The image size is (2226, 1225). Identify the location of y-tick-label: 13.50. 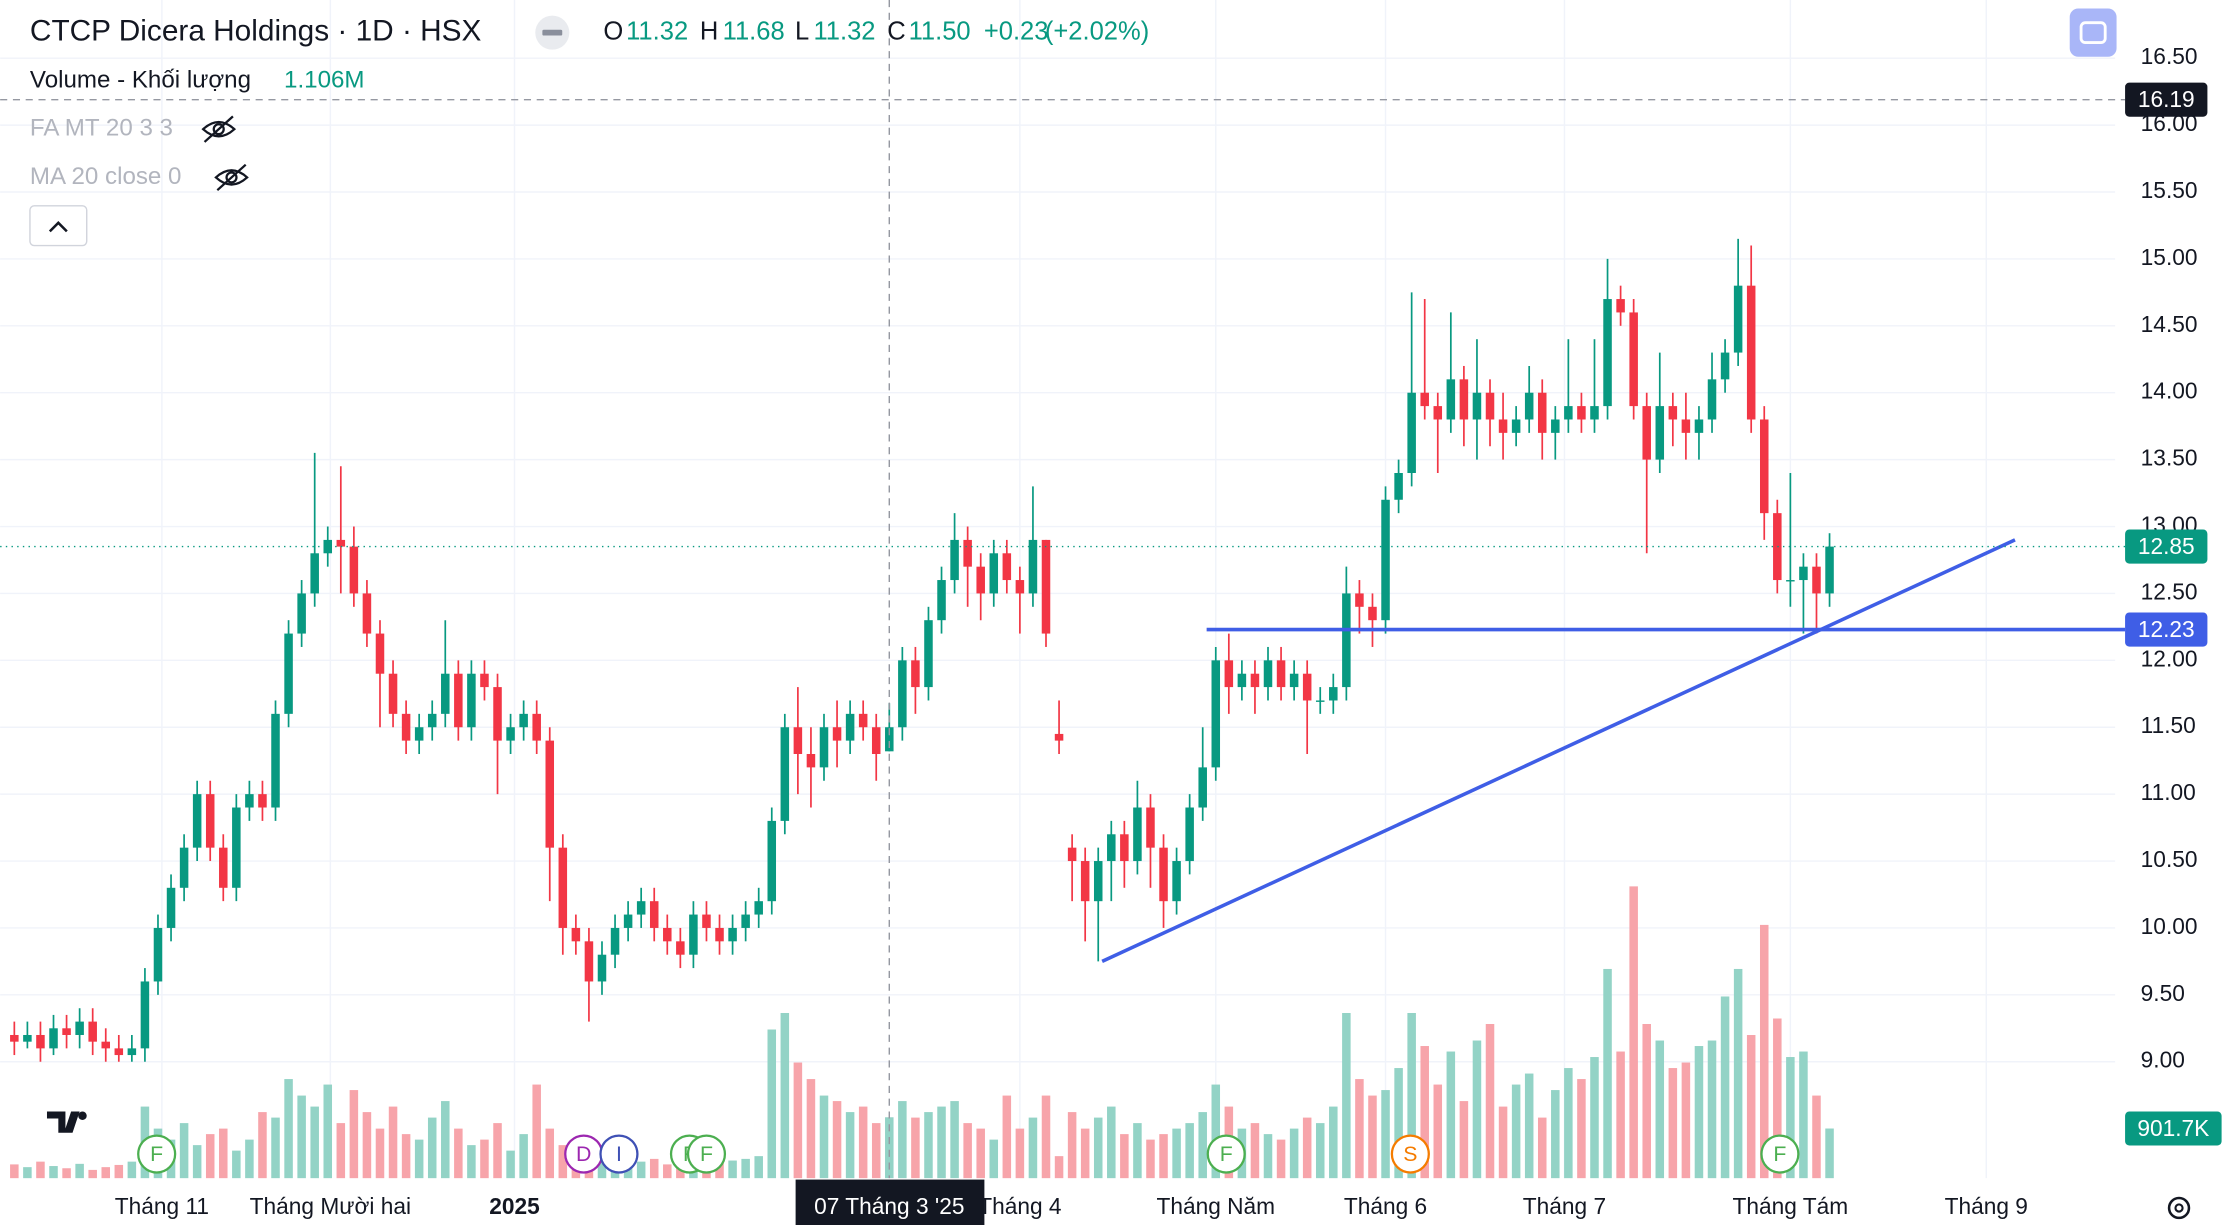
(2169, 458).